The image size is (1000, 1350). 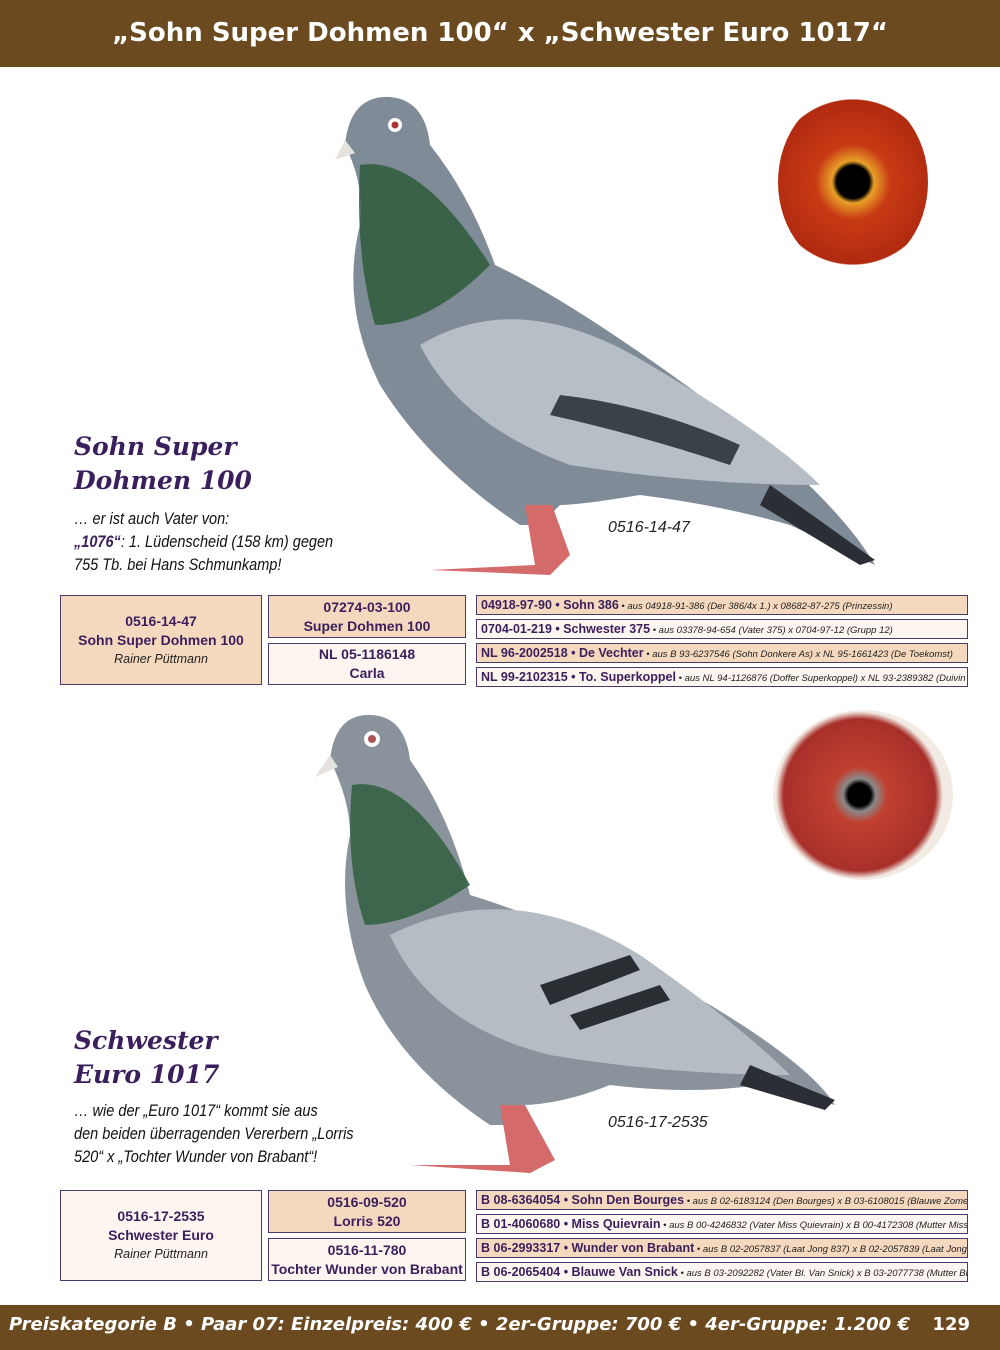 What do you see at coordinates (367, 664) in the screenshot?
I see `pedigree-dam-1: NL 05-1186148 Carla` at bounding box center [367, 664].